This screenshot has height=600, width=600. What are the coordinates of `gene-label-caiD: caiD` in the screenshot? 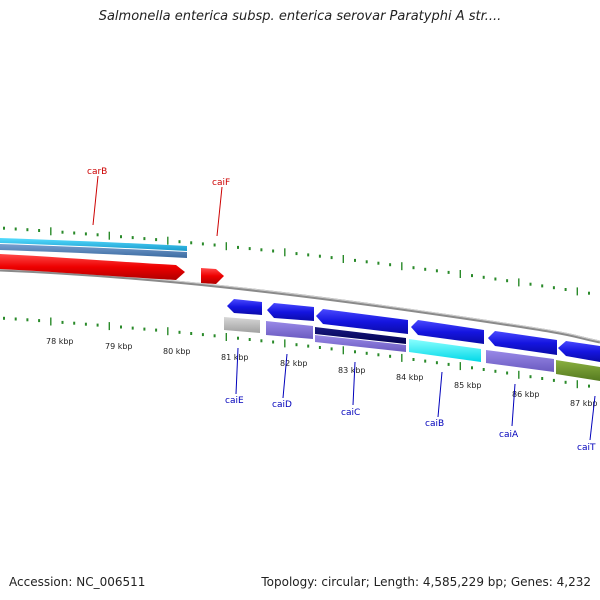 It's located at (282, 405).